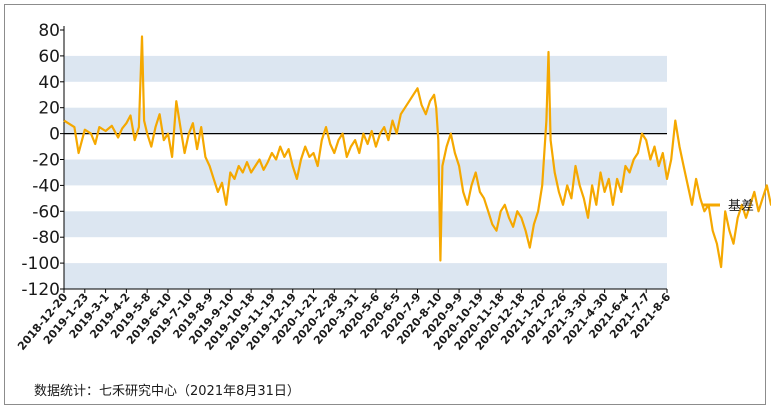 This screenshot has height=410, width=771. I want to click on y-tick-label-3: 20, so click(49, 109).